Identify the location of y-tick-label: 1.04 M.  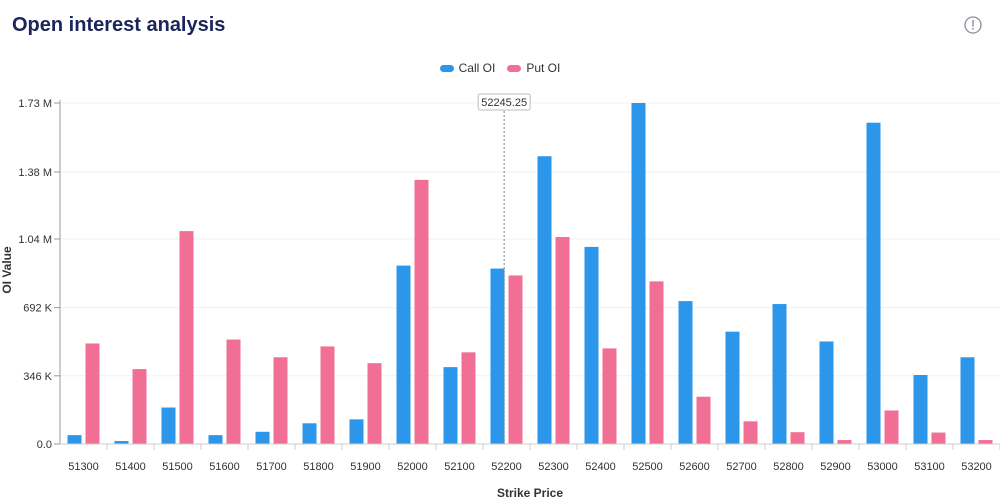
(35, 240).